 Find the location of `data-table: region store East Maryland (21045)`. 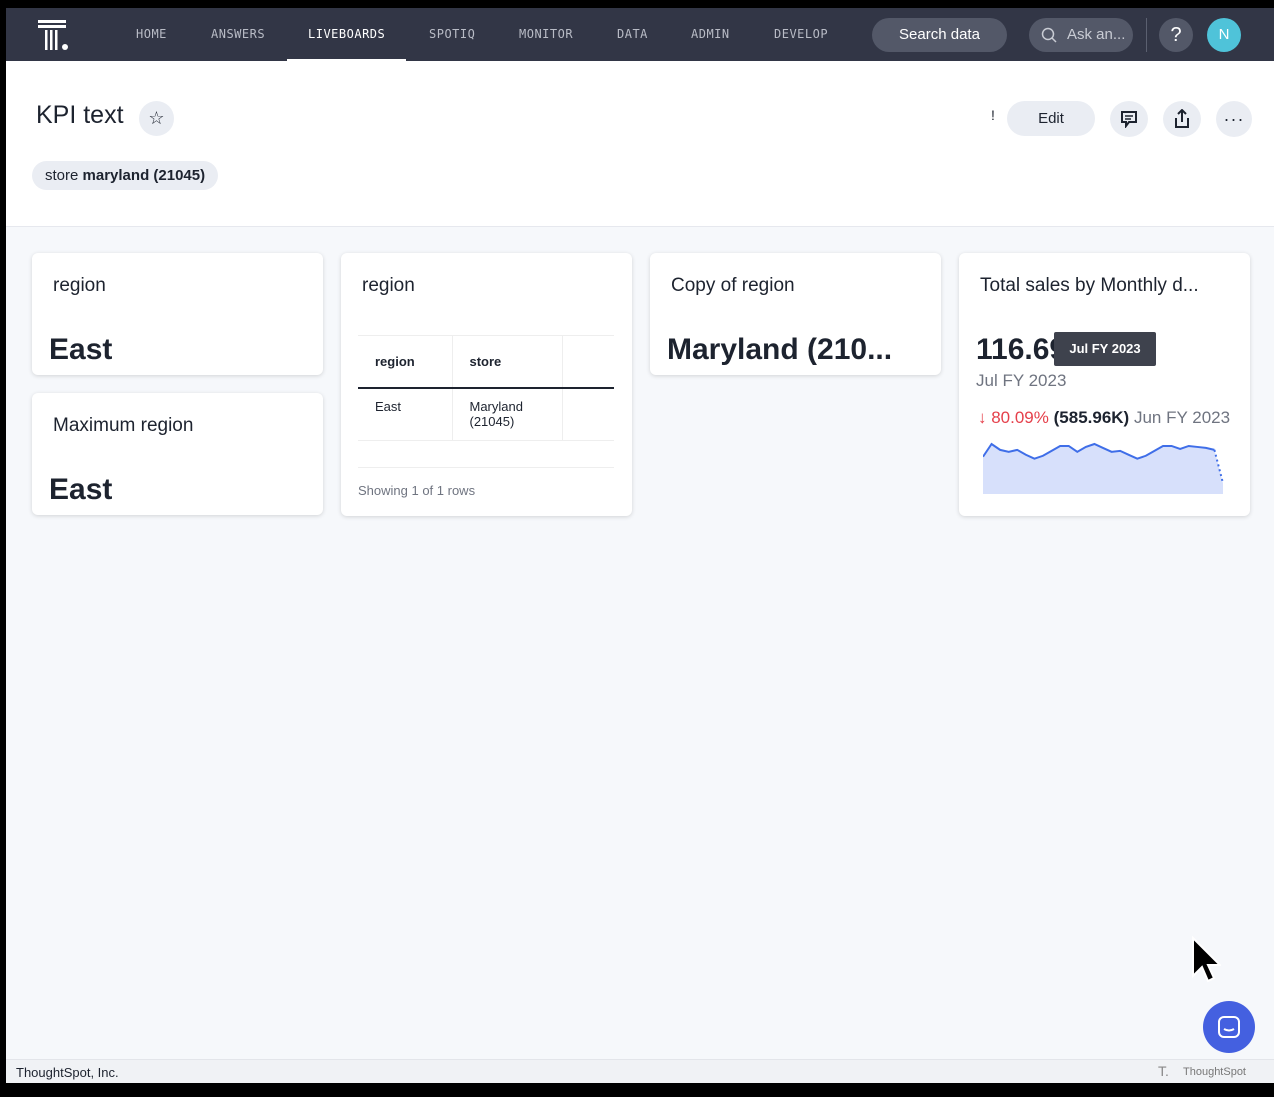

data-table: region store East Maryland (21045) is located at coordinates (486, 401).